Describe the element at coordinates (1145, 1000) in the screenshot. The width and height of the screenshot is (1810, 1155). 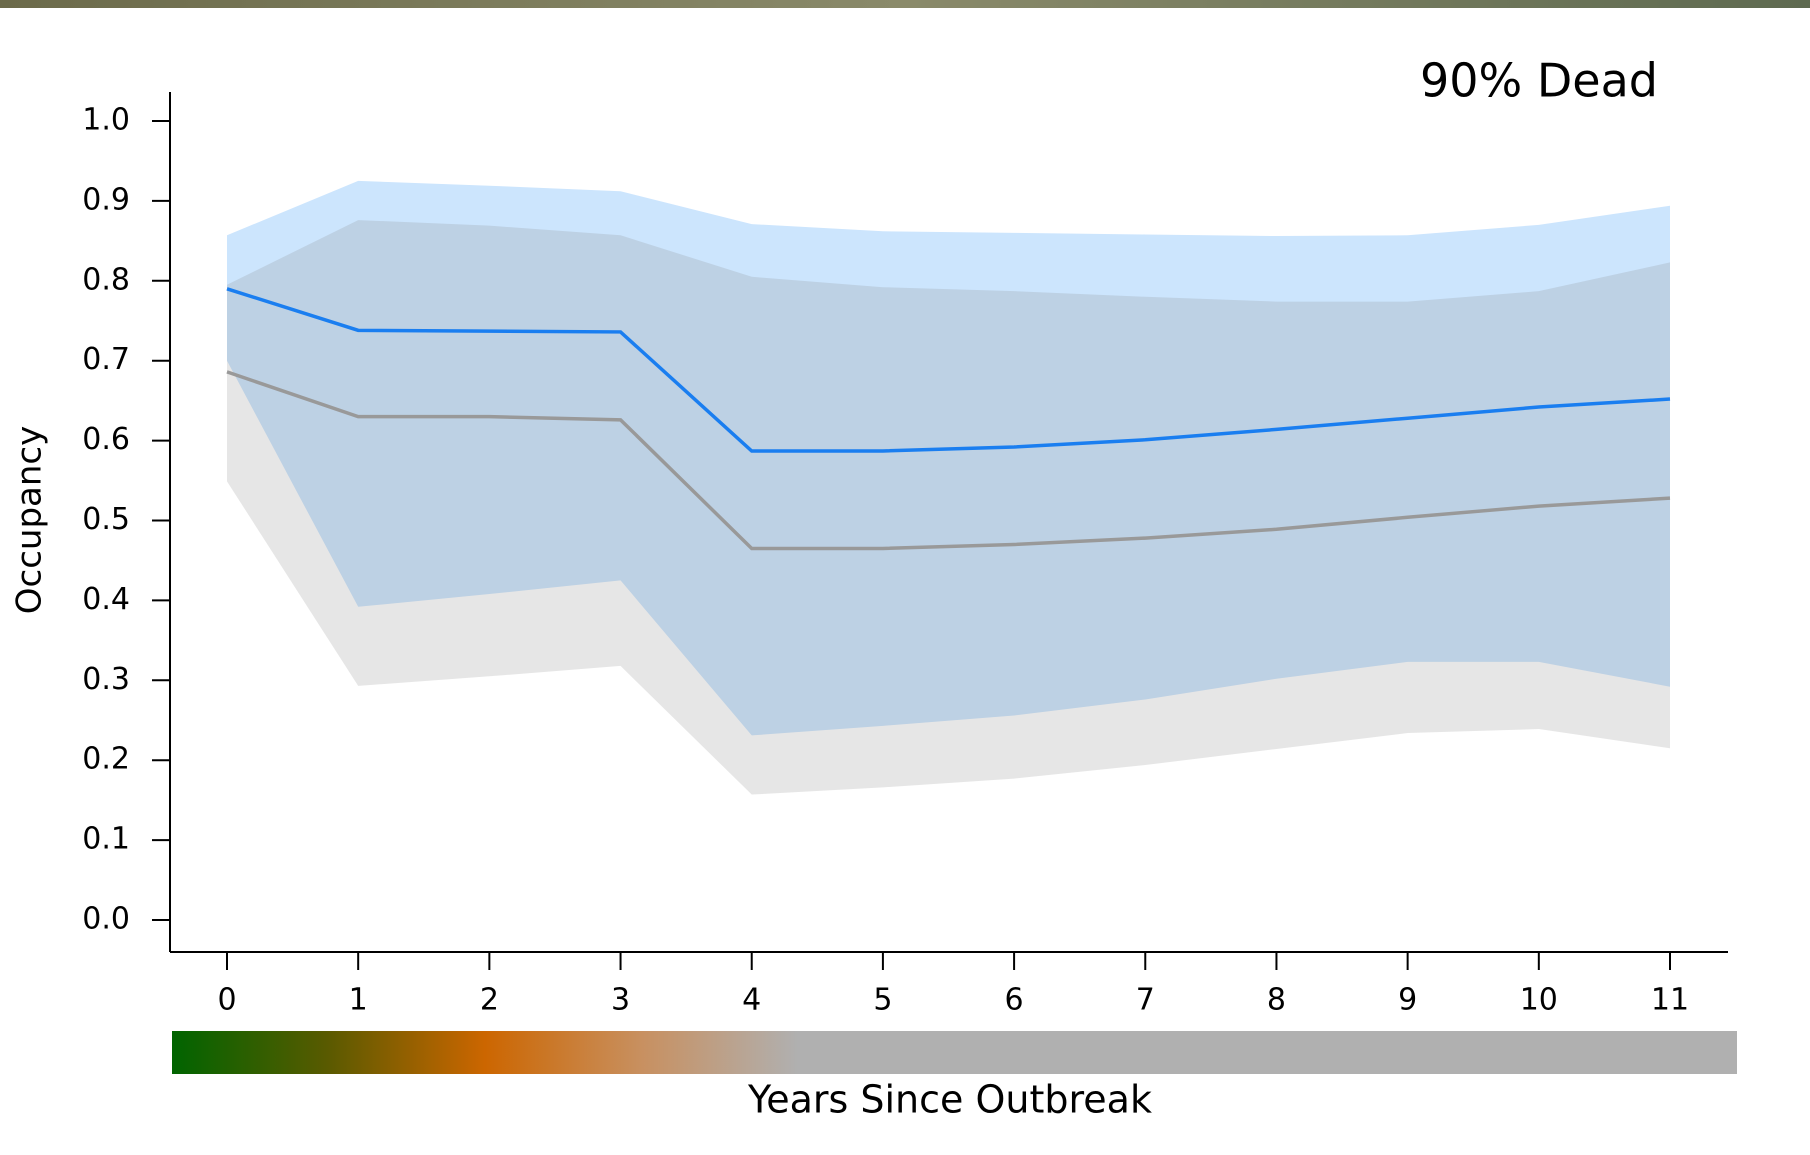
I see `x-tick-label: 7` at that location.